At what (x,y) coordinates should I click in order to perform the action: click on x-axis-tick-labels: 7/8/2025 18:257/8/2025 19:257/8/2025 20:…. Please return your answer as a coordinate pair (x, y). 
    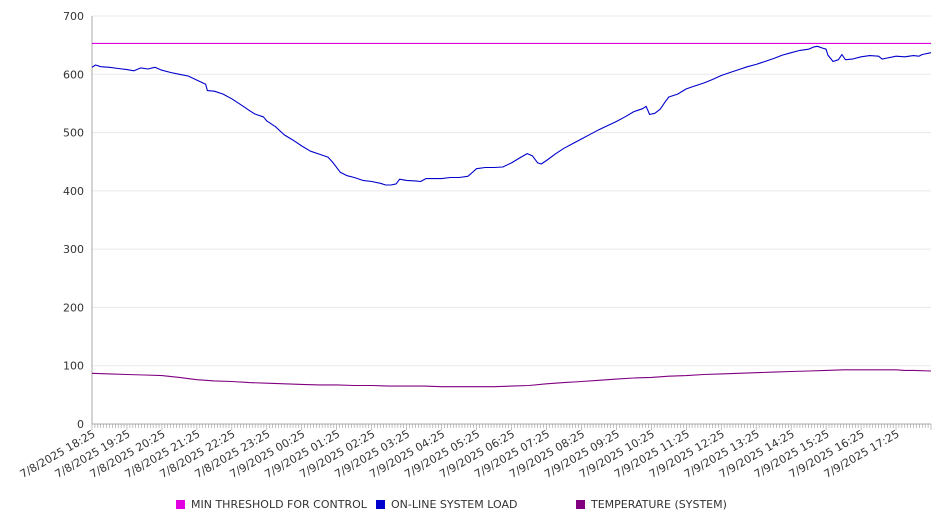
    Looking at the image, I should click on (460, 454).